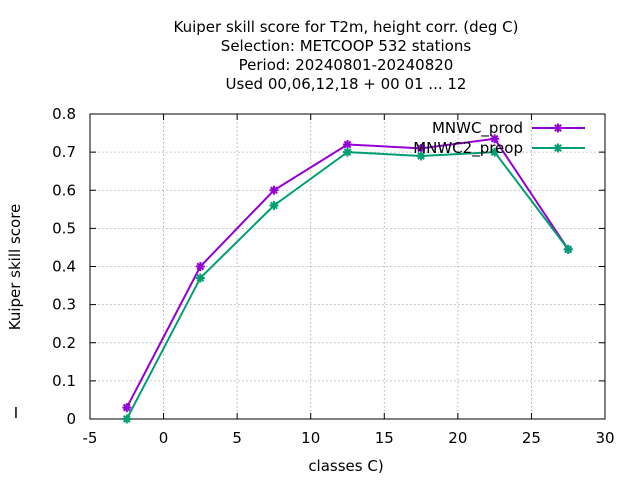  I want to click on x-tick-label: 0, so click(164, 438).